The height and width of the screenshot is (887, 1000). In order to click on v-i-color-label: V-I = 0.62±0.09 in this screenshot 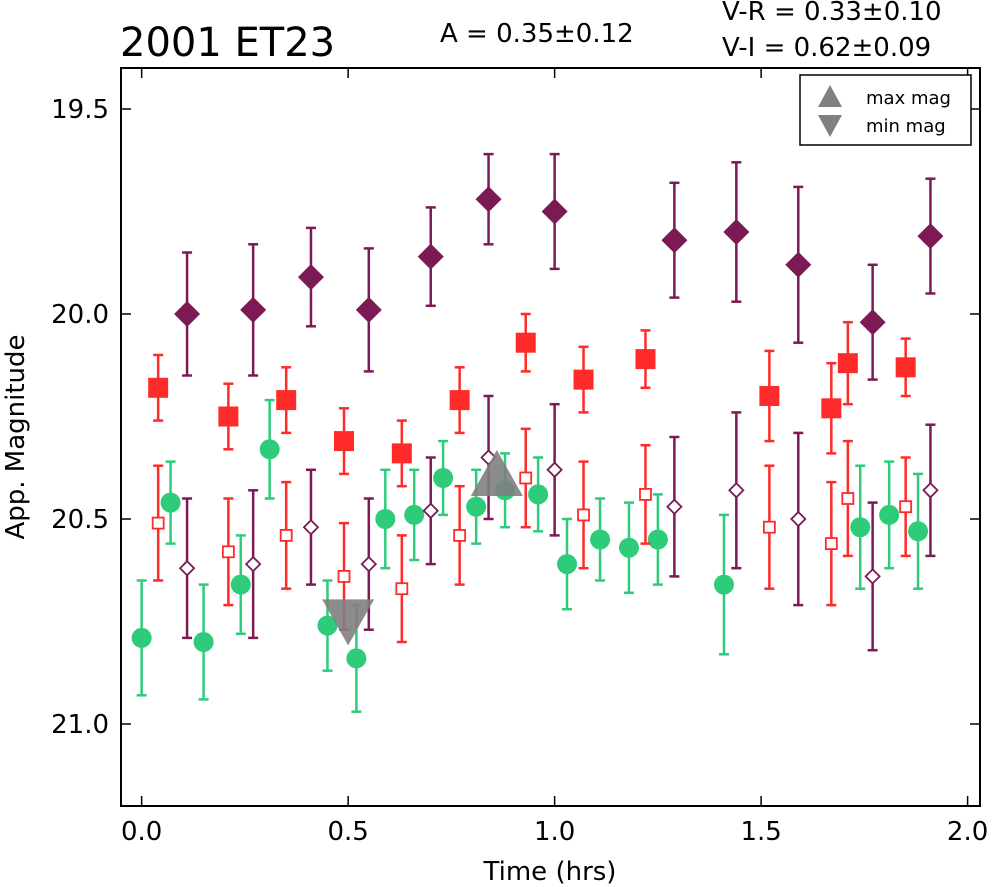, I will do `click(826, 48)`.